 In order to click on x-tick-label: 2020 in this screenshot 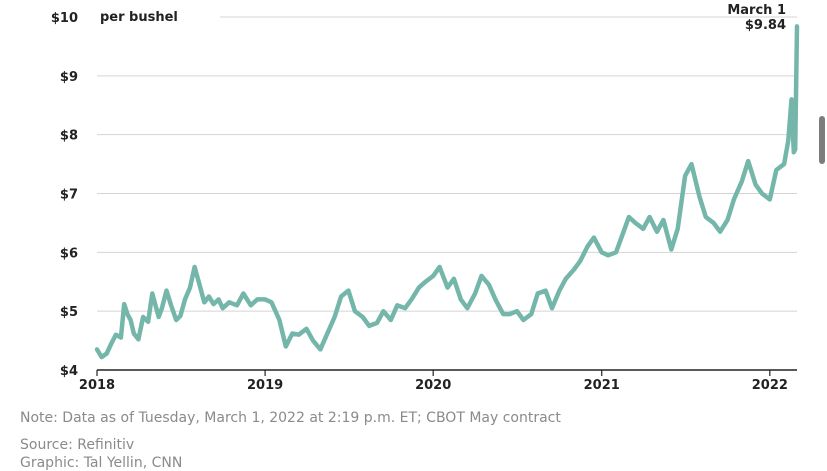, I will do `click(433, 385)`.